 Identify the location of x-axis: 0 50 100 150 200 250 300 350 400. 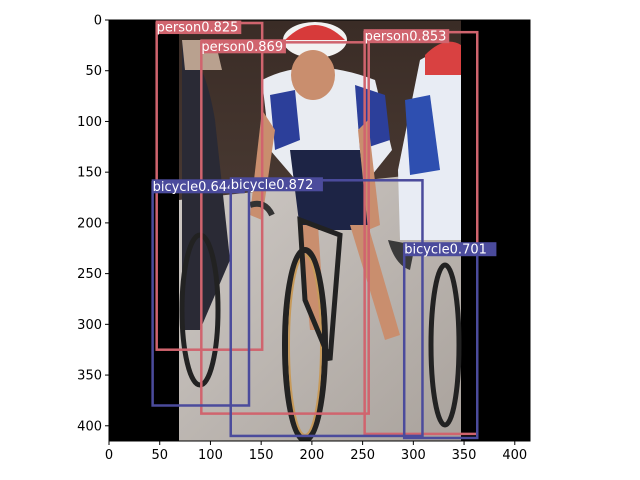
(316, 452).